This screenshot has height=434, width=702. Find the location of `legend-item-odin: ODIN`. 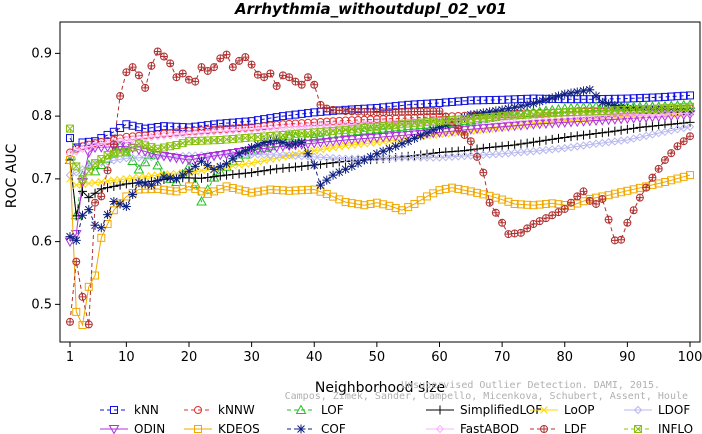

legend-item-odin: ODIN is located at coordinates (132, 428).